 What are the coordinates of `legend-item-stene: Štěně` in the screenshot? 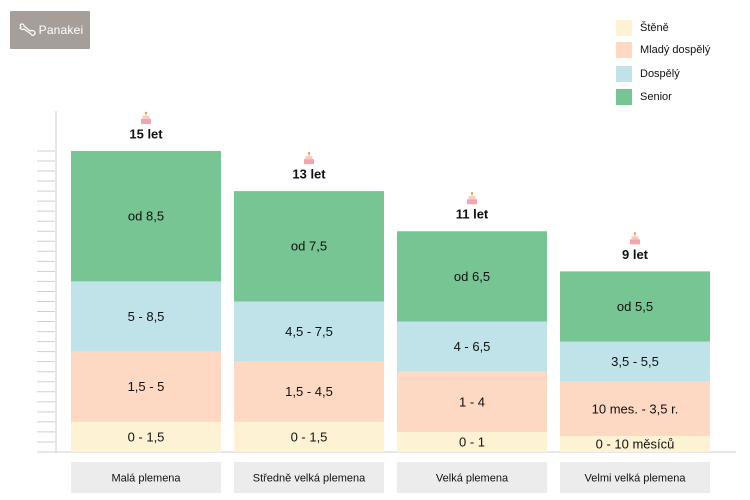 It's located at (681, 28).